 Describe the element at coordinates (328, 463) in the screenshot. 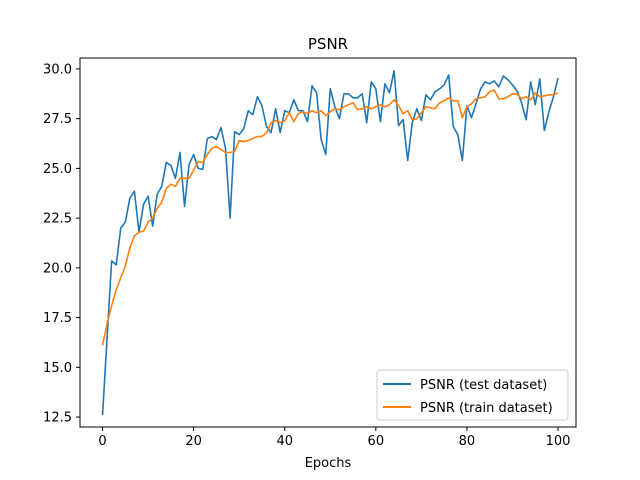

I see `x-axis-label: Epochs` at that location.